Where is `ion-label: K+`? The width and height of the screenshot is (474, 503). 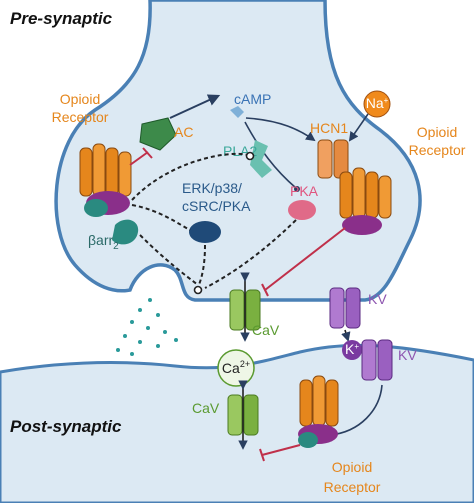
ion-label: K+ is located at coordinates (352, 349).